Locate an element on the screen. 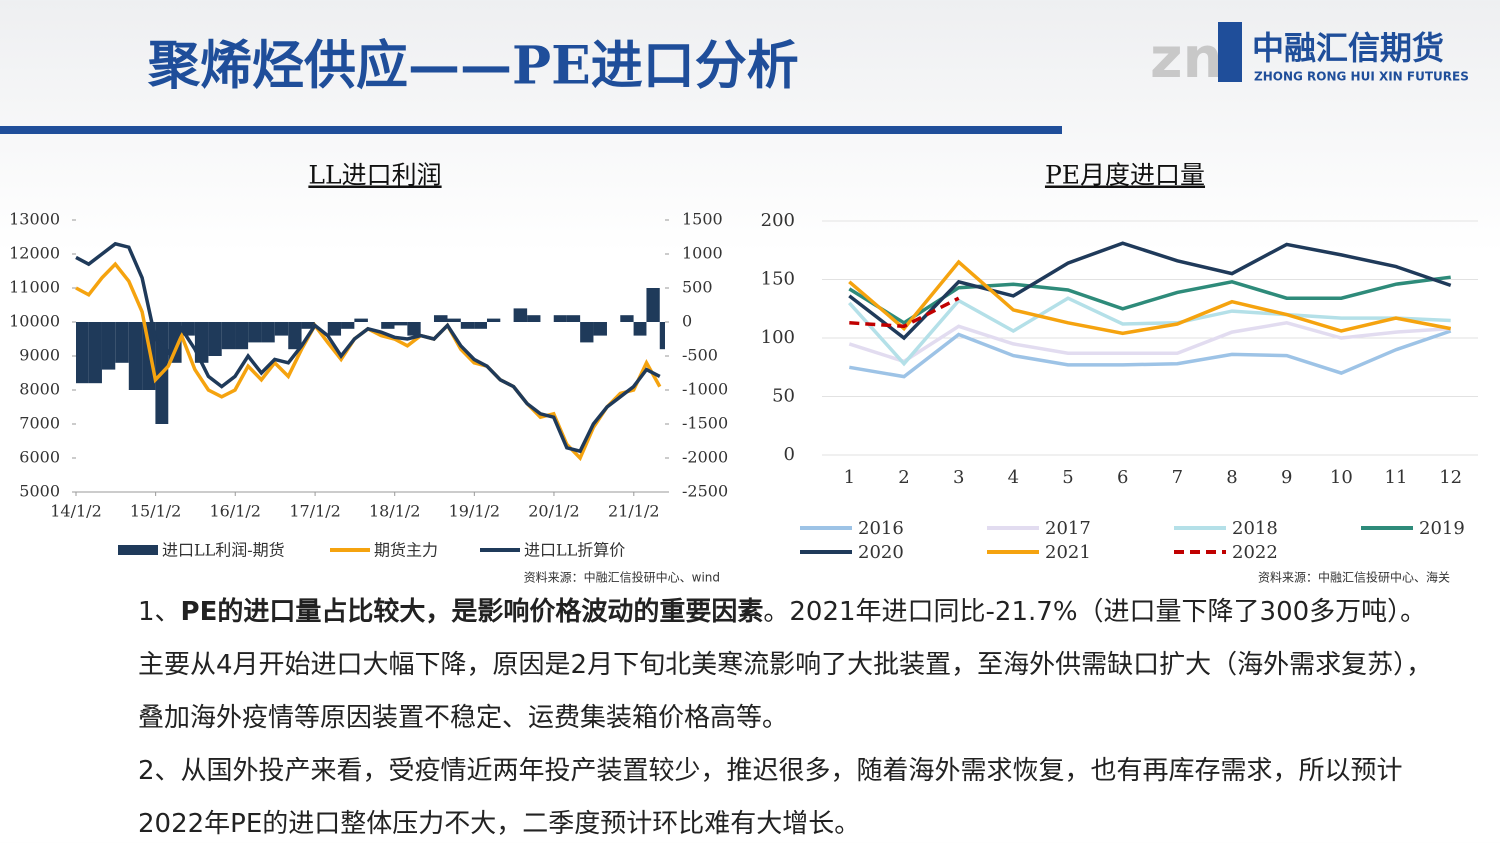 This screenshot has width=1500, height=843. y2-tick-label: -1500 is located at coordinates (705, 423).